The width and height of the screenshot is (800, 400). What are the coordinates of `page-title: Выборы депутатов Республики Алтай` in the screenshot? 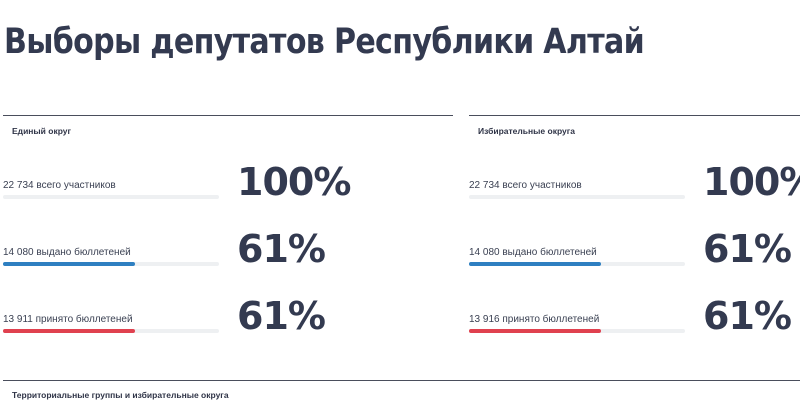 It's located at (324, 42).